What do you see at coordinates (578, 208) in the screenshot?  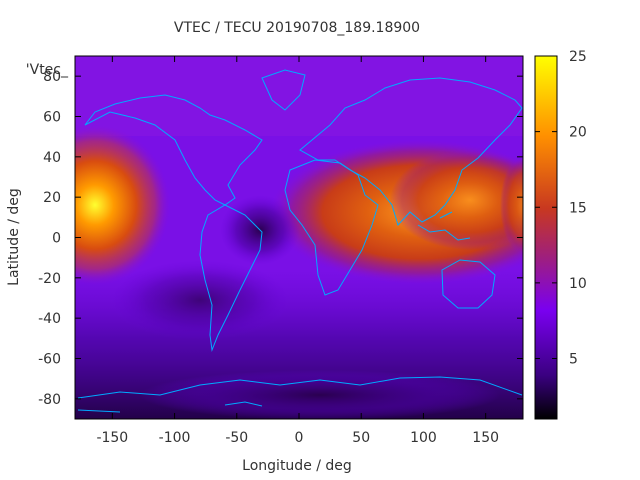 I see `colorbar-tick-label: 15` at bounding box center [578, 208].